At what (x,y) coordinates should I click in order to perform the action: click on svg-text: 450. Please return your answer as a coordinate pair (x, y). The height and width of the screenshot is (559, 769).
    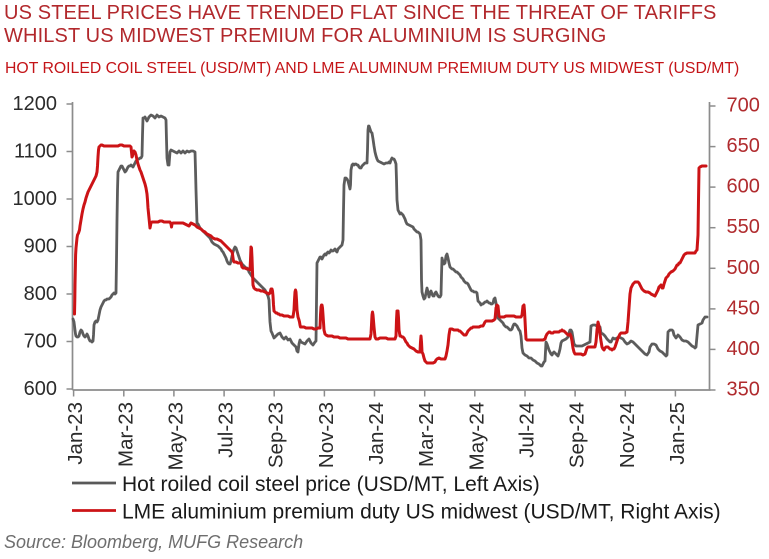
    Looking at the image, I should click on (743, 308).